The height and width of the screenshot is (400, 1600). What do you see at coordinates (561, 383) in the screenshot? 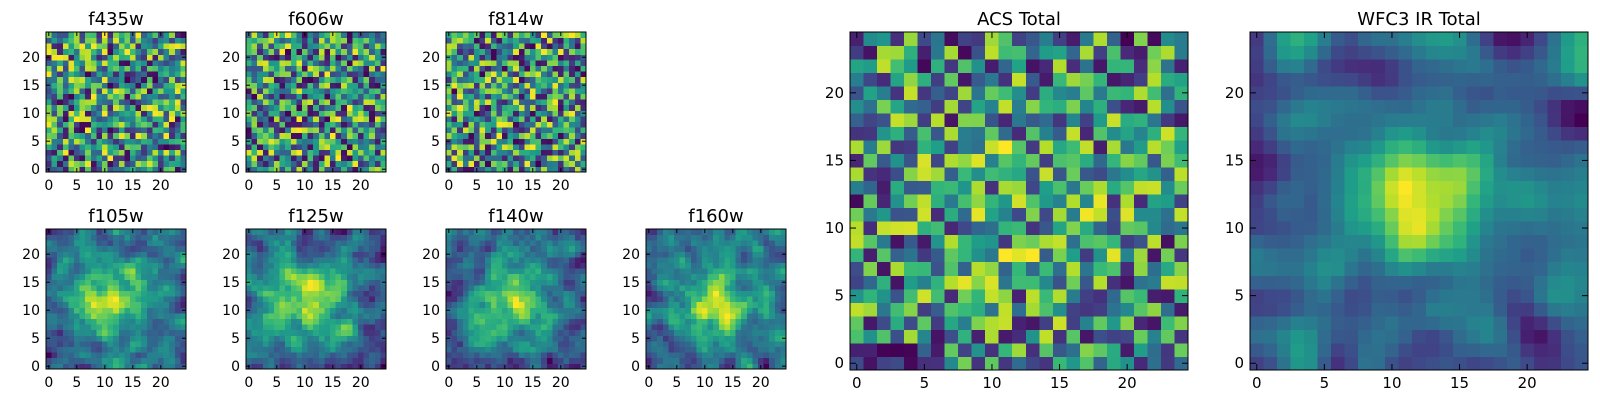
I see `x-tick-label: 20` at bounding box center [561, 383].